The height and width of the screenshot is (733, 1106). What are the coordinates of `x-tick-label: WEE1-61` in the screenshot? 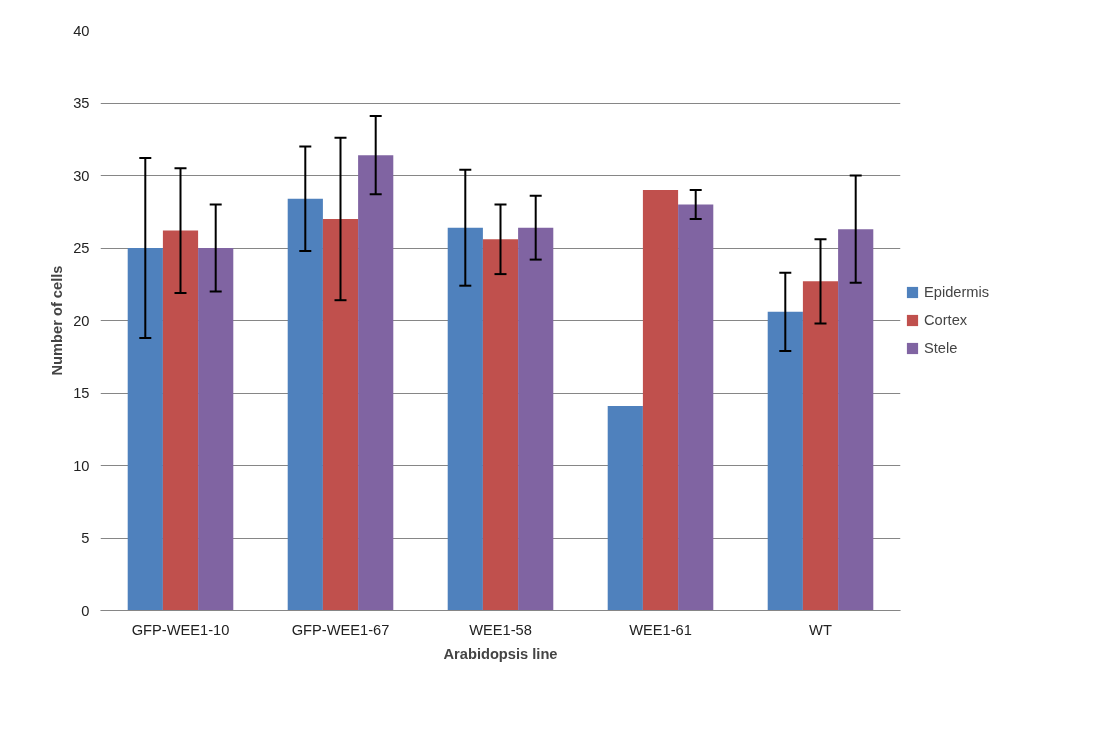 It's located at (660, 629).